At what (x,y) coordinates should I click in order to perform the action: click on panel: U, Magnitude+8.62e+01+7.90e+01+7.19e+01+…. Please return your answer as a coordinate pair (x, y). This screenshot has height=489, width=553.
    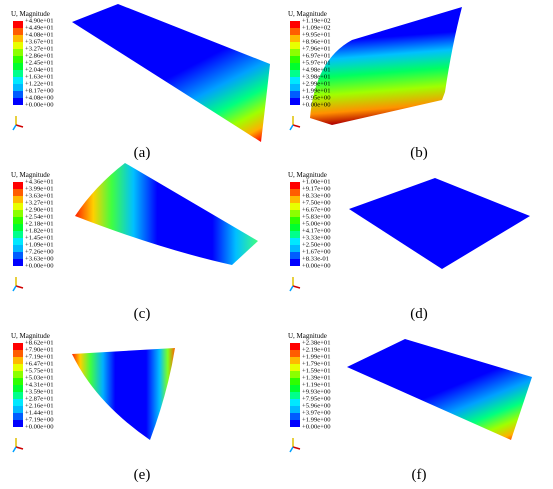
    Looking at the image, I should click on (93, 407).